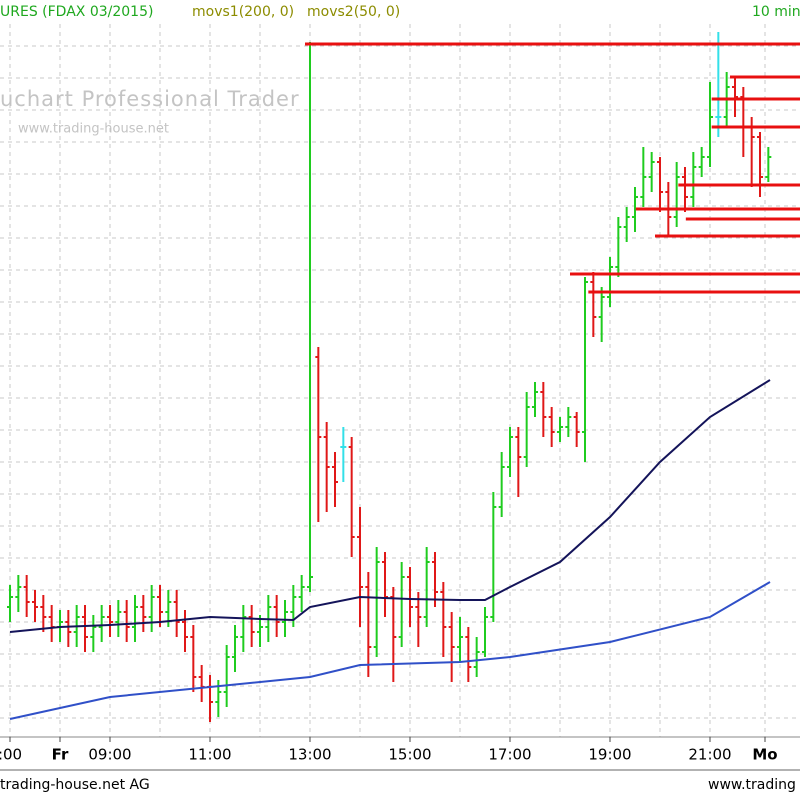  Describe the element at coordinates (243, 12) in the screenshot. I see `legend-entry: movs1(200, 0)` at that location.